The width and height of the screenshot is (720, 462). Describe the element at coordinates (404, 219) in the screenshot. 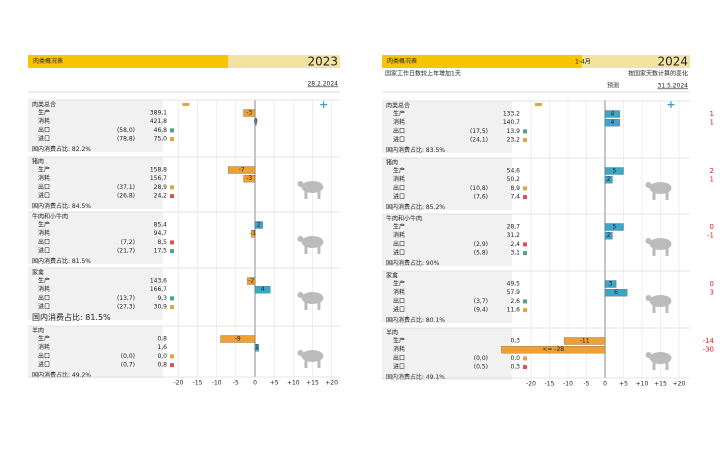

I see `section-name: 牛肉和小牛肉` at that location.